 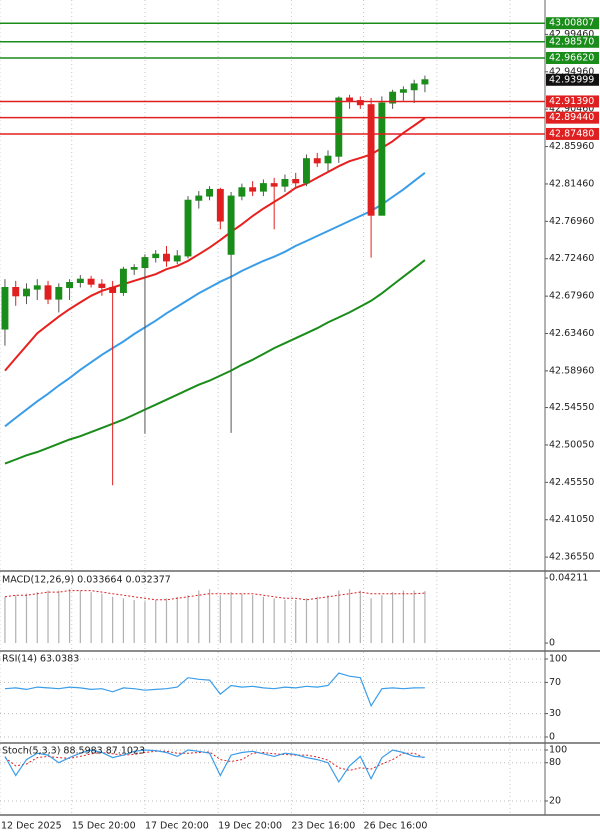 What do you see at coordinates (571, 183) in the screenshot?
I see `y-tick-label: 42.81460` at bounding box center [571, 183].